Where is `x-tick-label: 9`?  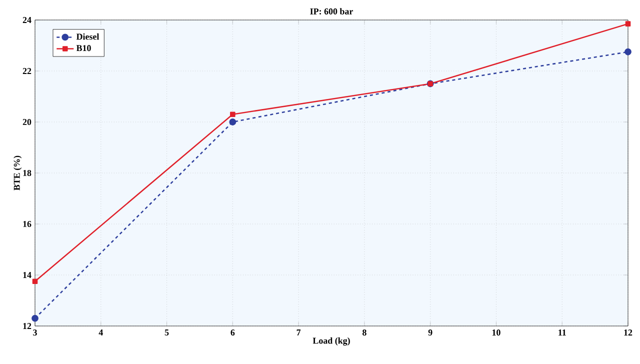
x-tick-label: 9 is located at coordinates (430, 333).